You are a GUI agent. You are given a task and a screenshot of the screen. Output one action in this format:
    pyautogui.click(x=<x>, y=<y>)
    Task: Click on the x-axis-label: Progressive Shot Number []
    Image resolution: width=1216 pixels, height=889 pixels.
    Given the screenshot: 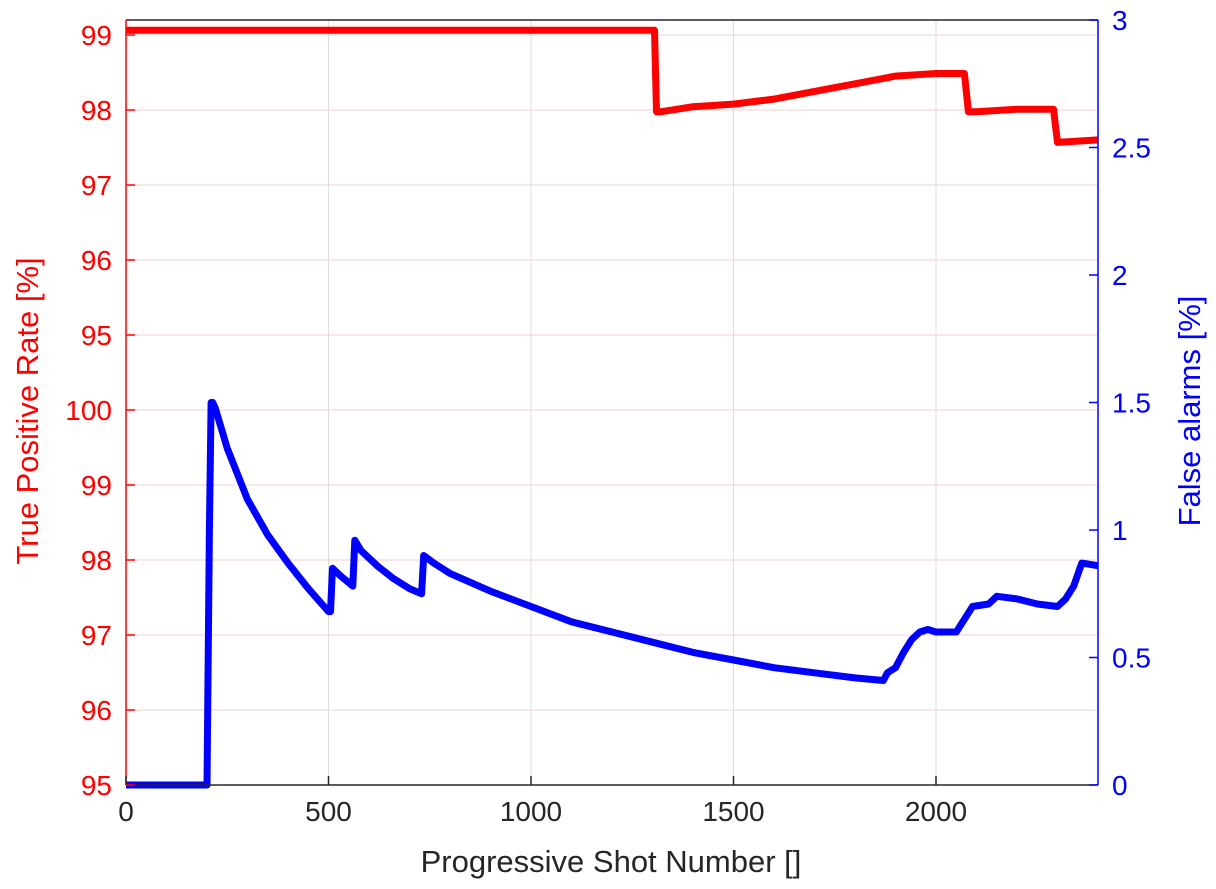 What is the action you would take?
    pyautogui.click(x=611, y=861)
    